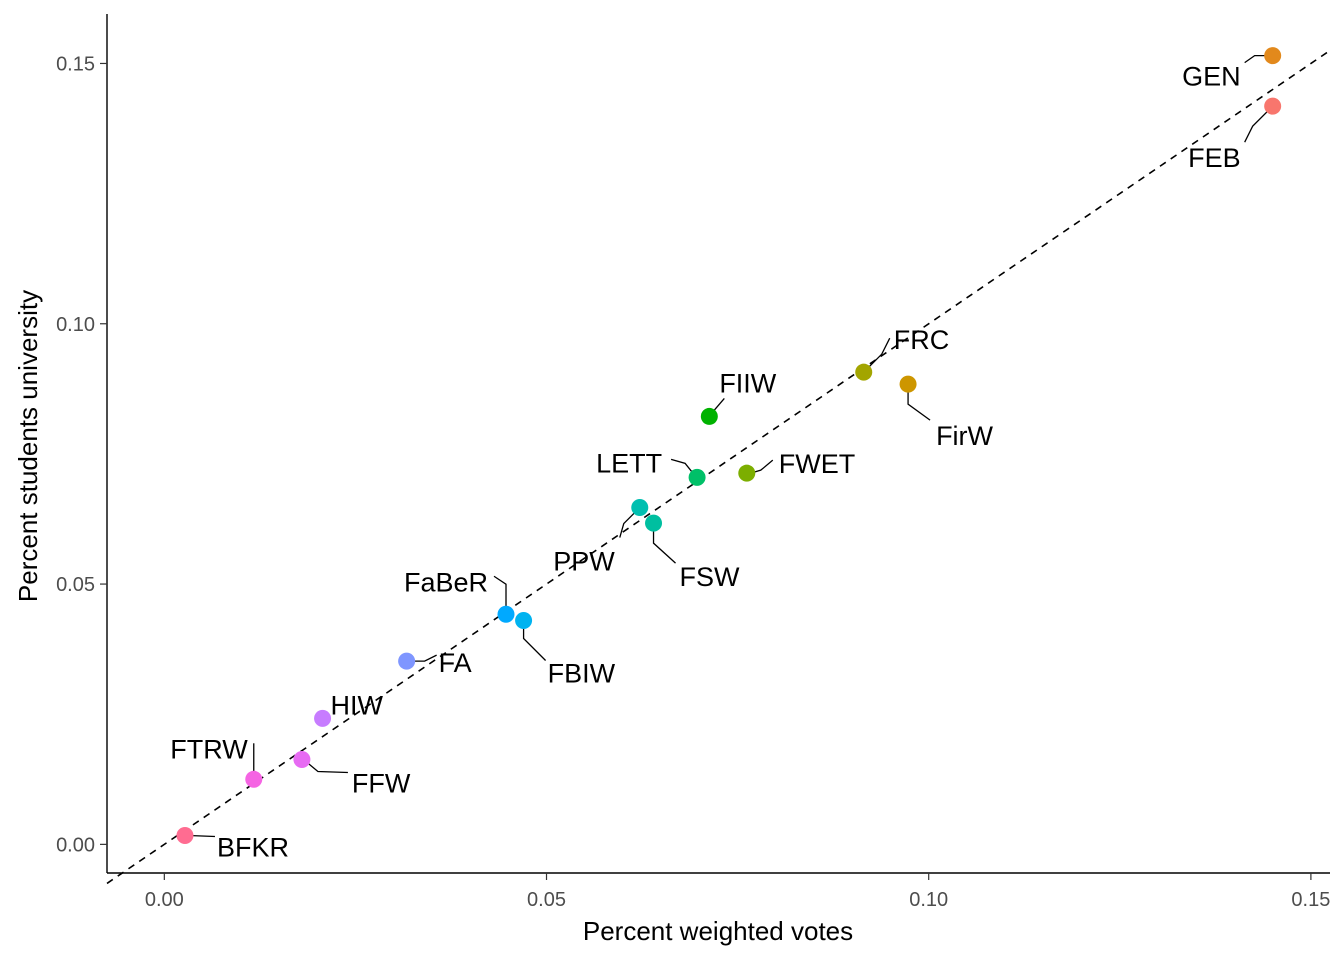  What do you see at coordinates (928, 900) in the screenshot?
I see `x-tick-label: 0.10` at bounding box center [928, 900].